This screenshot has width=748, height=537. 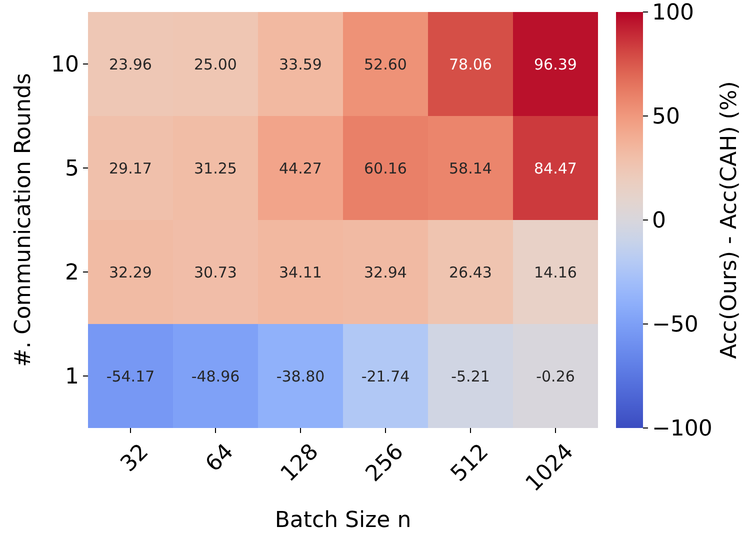 What do you see at coordinates (65, 65) in the screenshot?
I see `y-tick-label: 10` at bounding box center [65, 65].